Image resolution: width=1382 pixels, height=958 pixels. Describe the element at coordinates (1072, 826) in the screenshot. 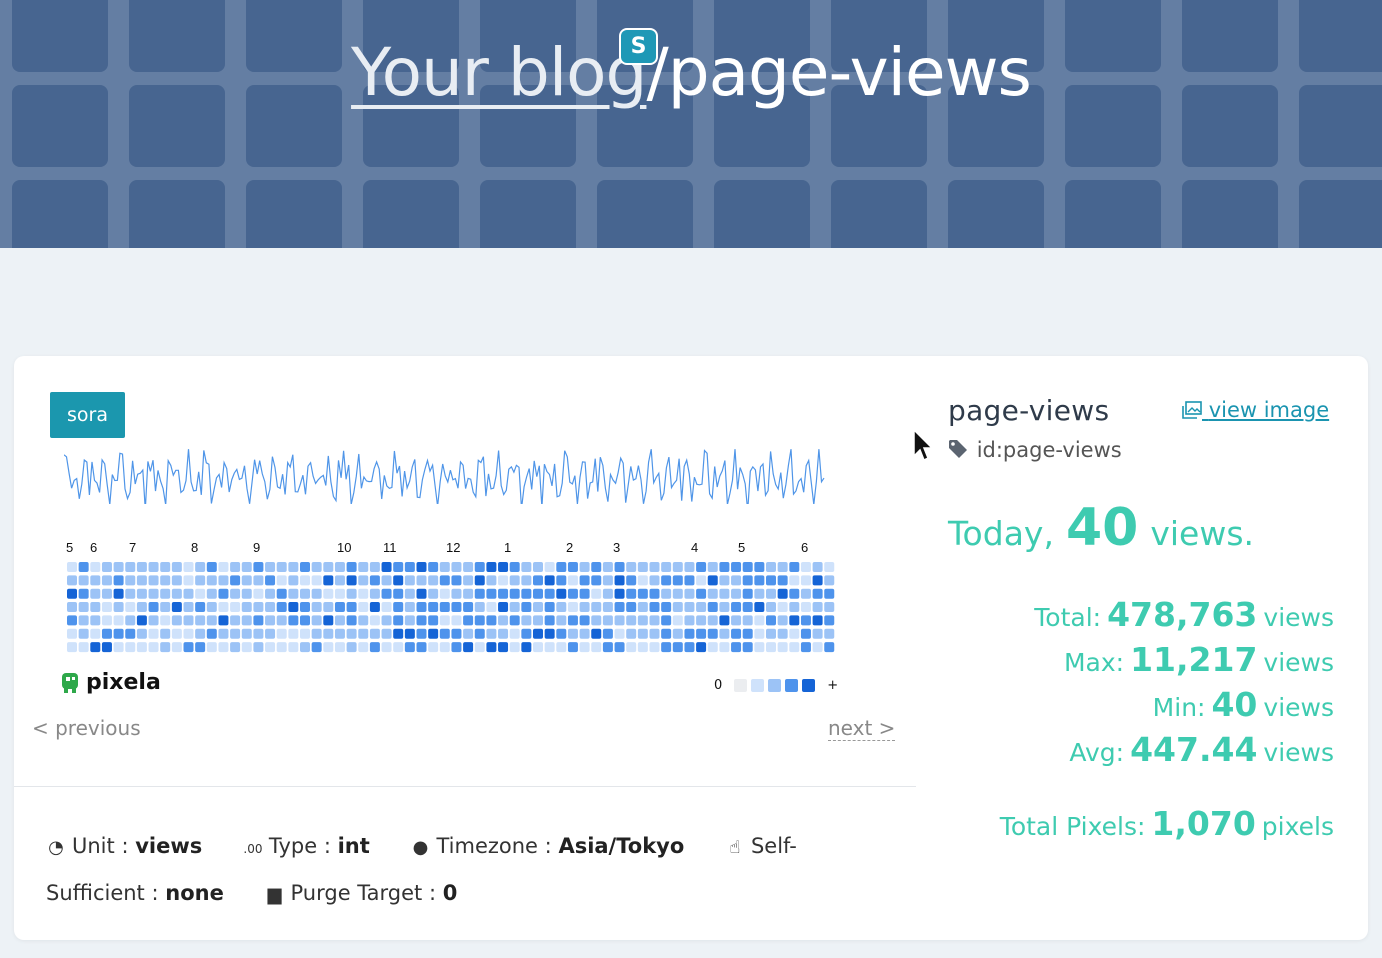

I see `pixels-label: Total Pixels:` at that location.